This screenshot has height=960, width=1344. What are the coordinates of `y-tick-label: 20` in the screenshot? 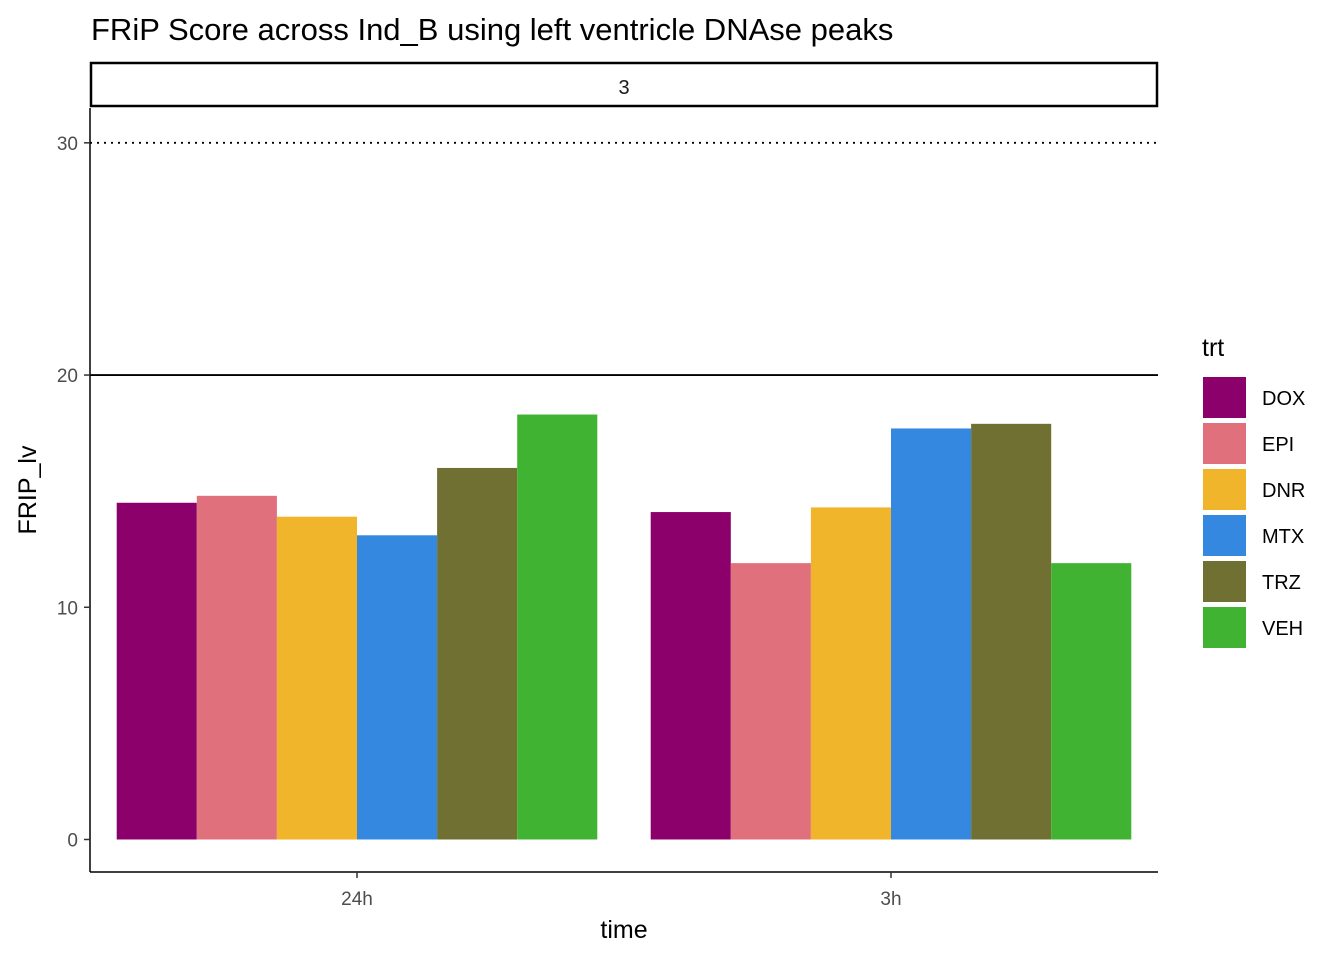 It's located at (67, 376).